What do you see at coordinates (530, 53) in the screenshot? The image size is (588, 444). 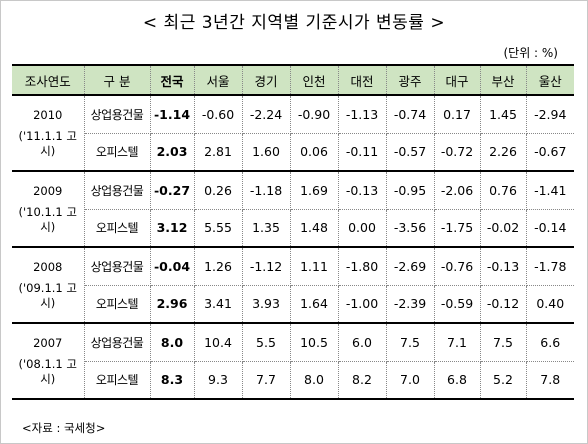 I see `unit-label: (단위 : %)` at bounding box center [530, 53].